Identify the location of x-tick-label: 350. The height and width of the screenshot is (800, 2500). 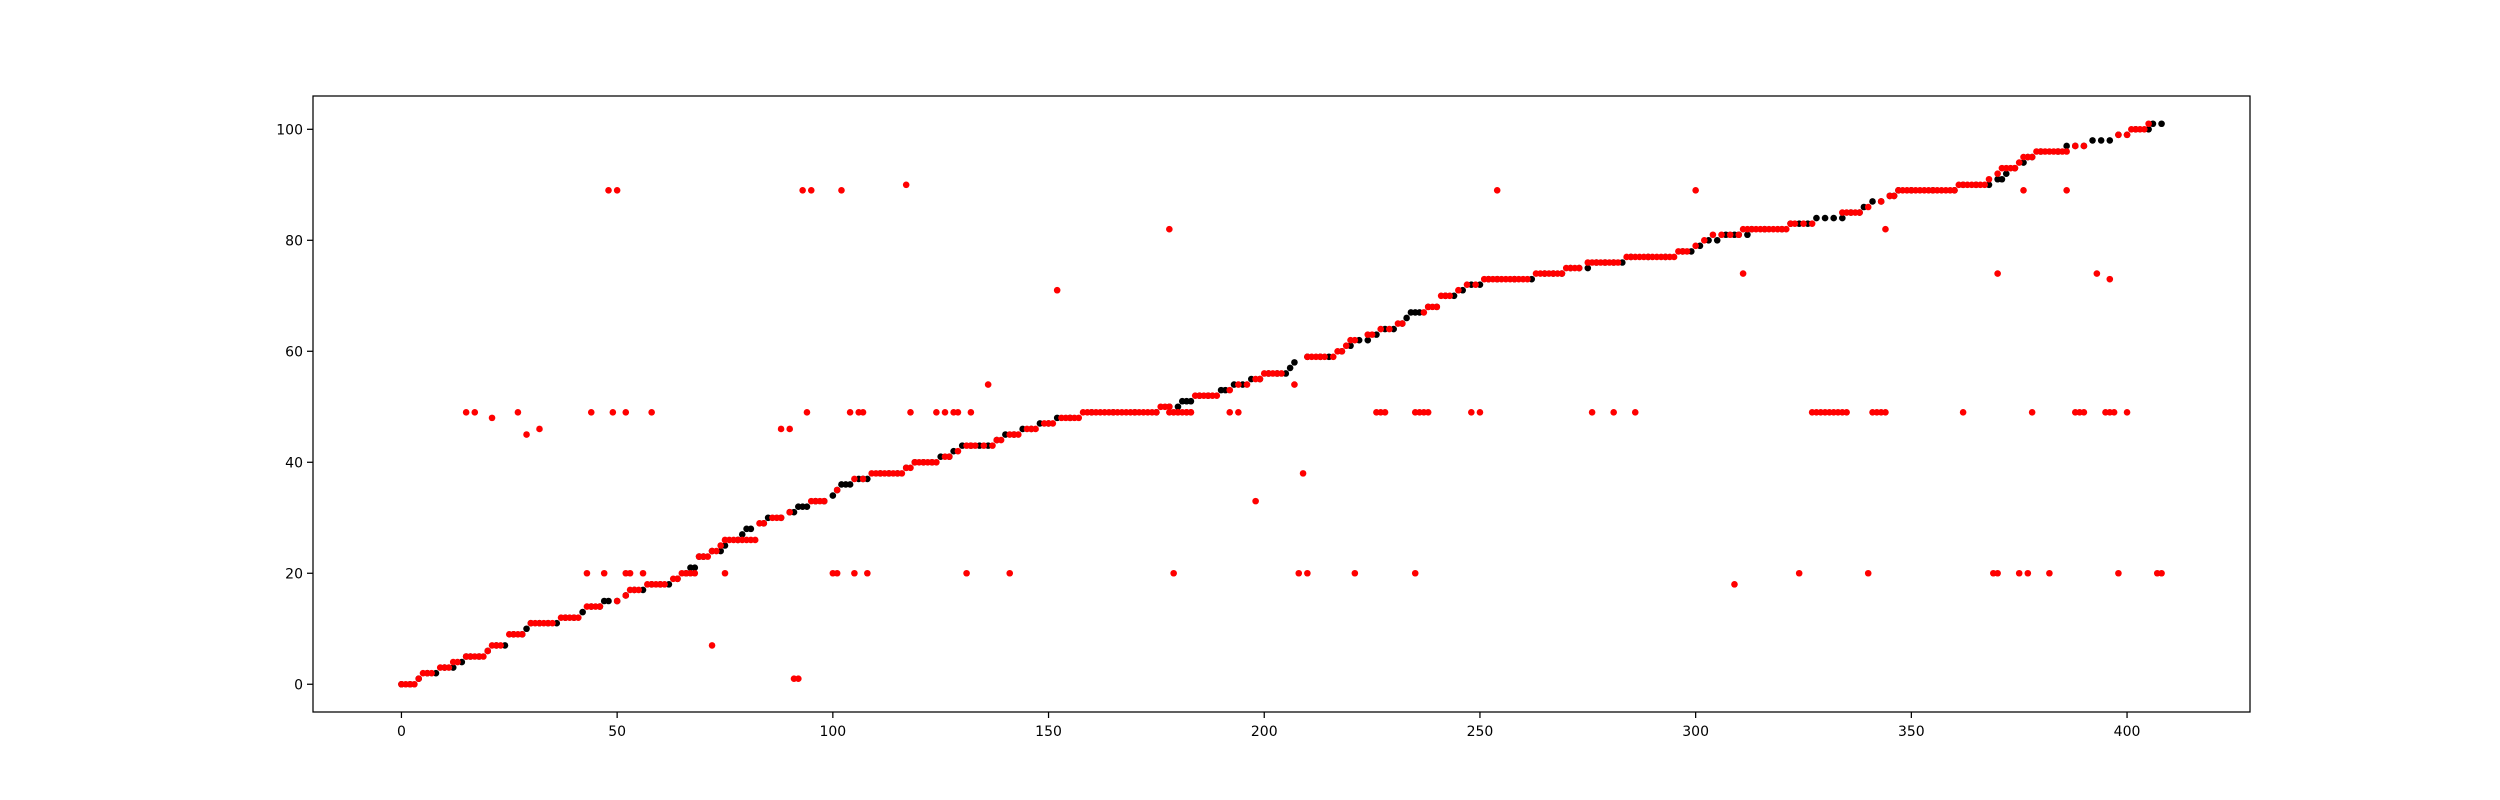
(1911, 732).